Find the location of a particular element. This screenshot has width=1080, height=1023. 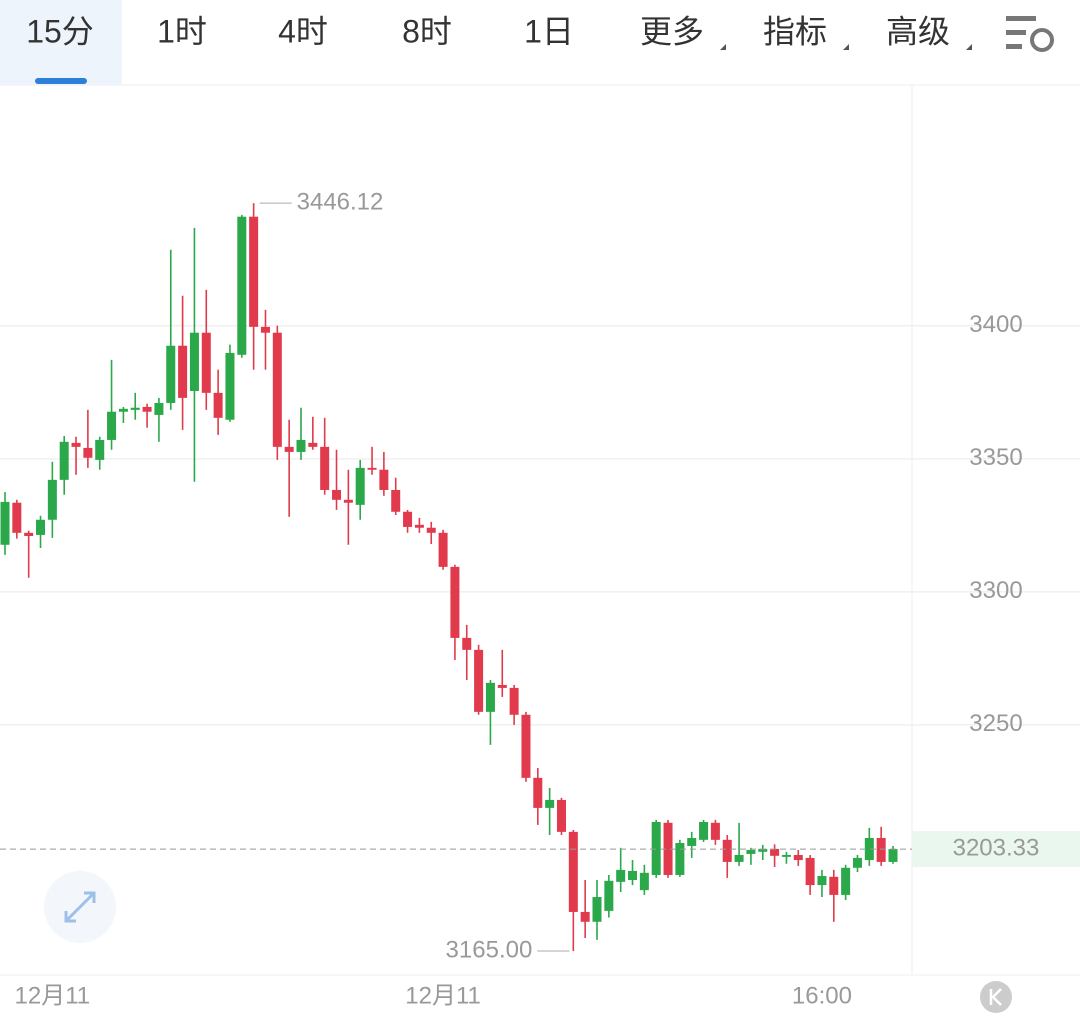

tab-bar is located at coordinates (540, 42).